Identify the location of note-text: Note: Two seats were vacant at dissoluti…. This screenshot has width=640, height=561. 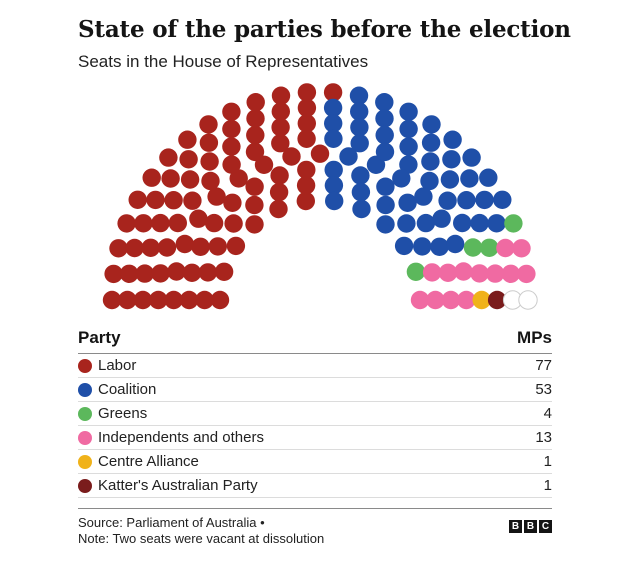
(201, 538).